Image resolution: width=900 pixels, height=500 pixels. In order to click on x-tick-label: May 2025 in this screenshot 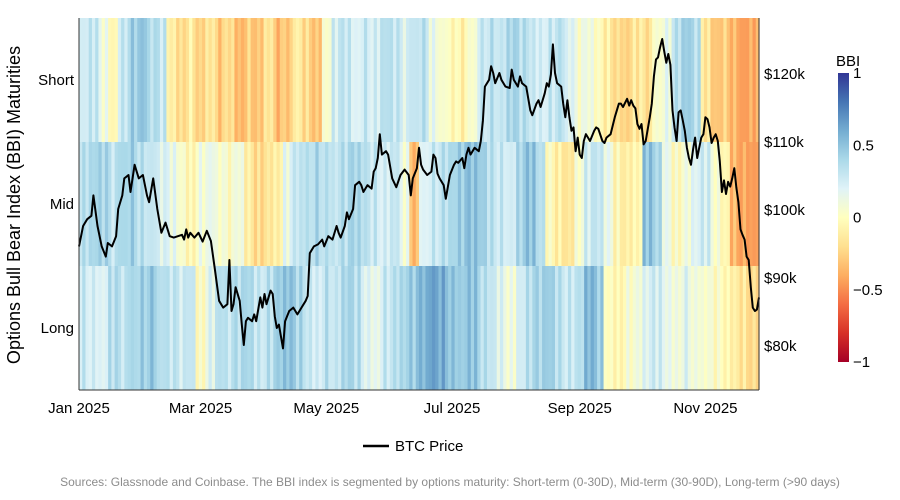, I will do `click(326, 408)`.